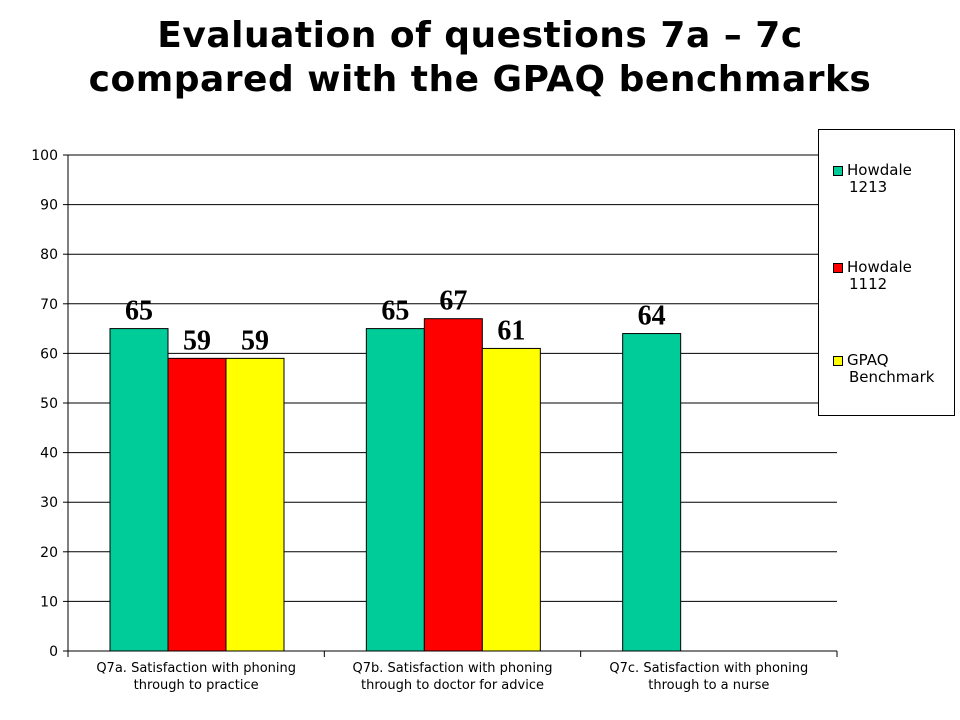  What do you see at coordinates (480, 79) in the screenshot?
I see `chart-title-line-2: compared with the GPAQ benchmarks` at bounding box center [480, 79].